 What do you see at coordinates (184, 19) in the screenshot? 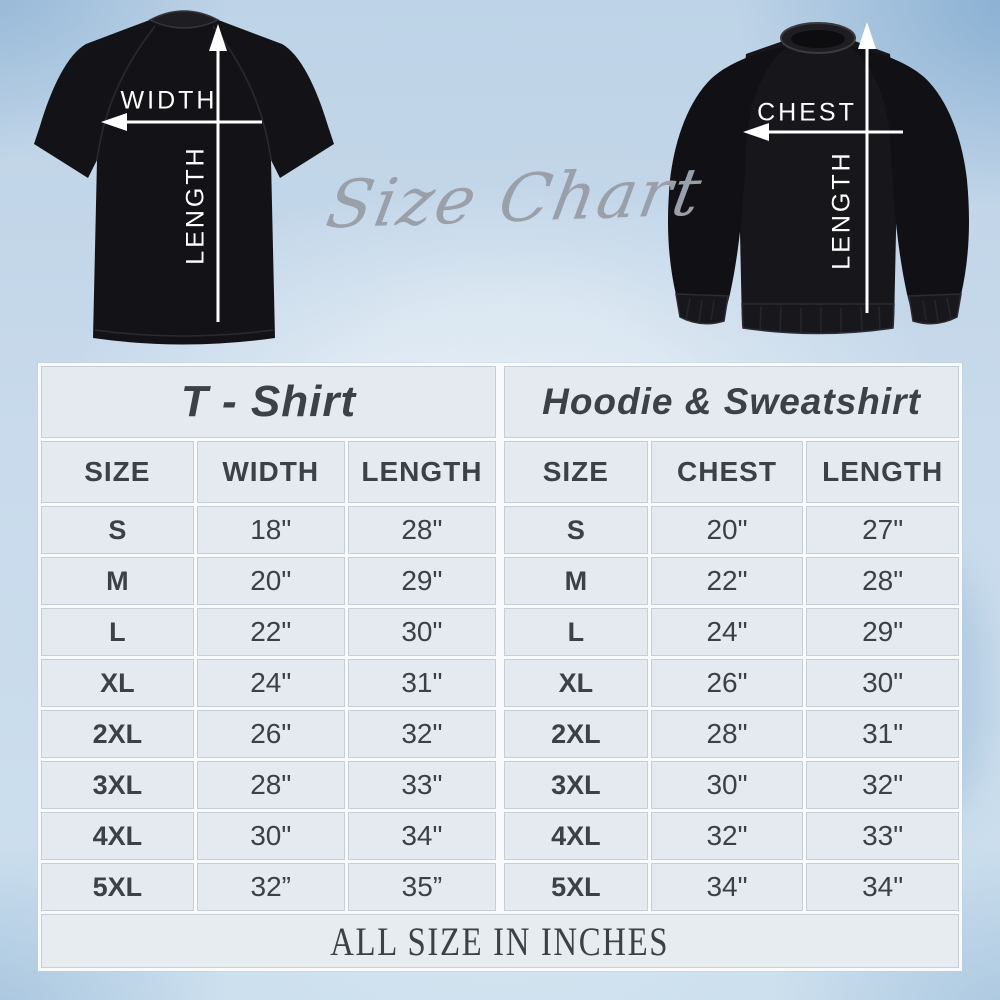
I see `tshirt-collar` at bounding box center [184, 19].